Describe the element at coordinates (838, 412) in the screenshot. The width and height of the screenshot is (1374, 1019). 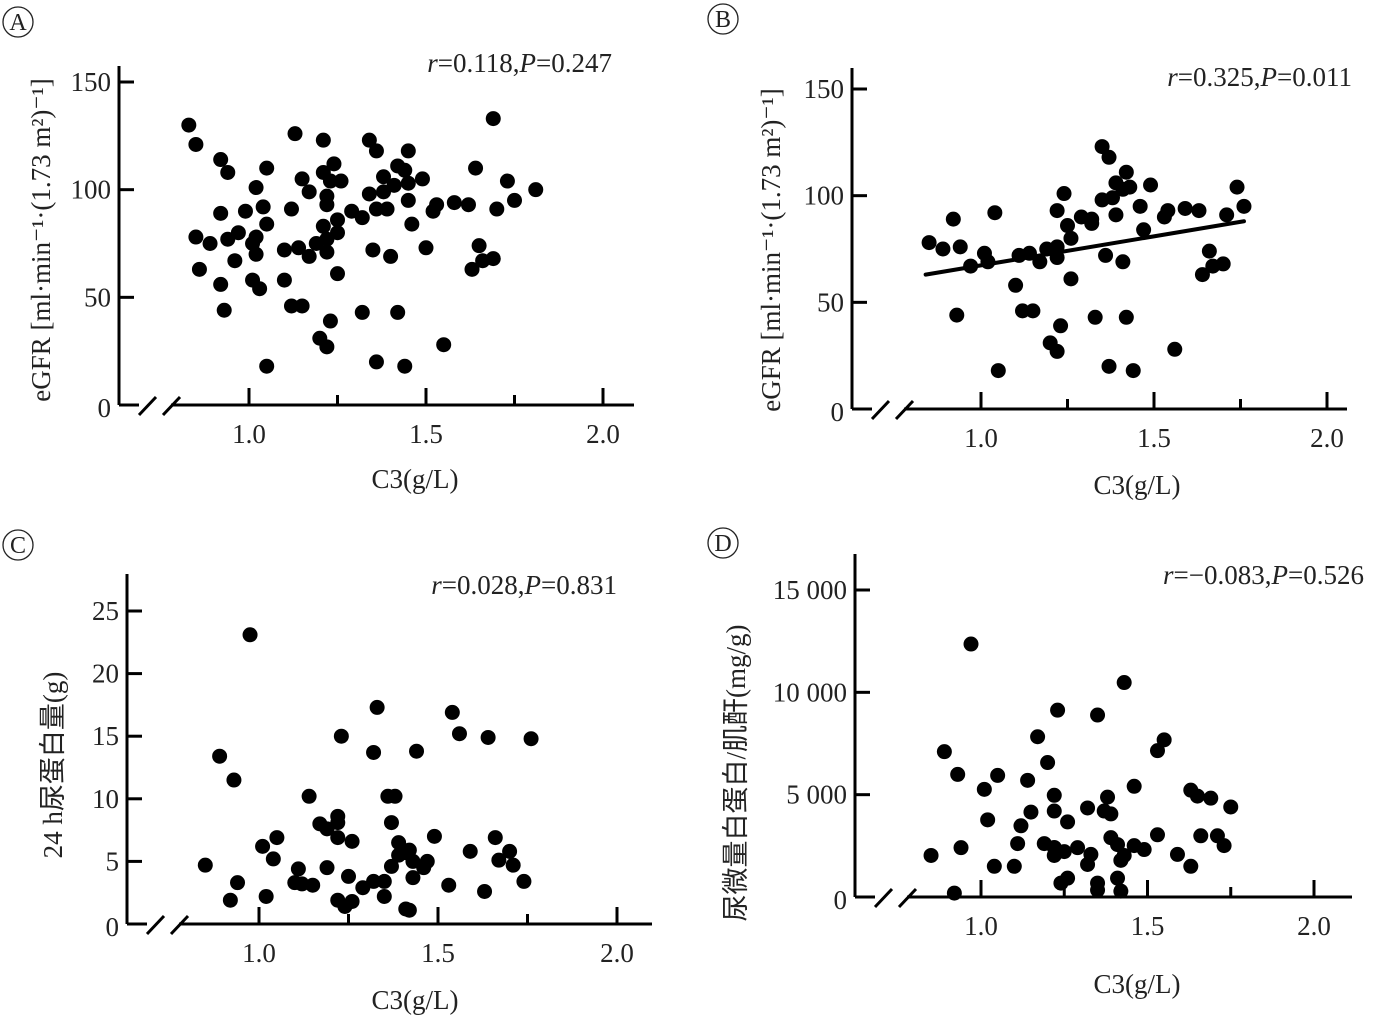
I see `y-tick-label: 0` at that location.